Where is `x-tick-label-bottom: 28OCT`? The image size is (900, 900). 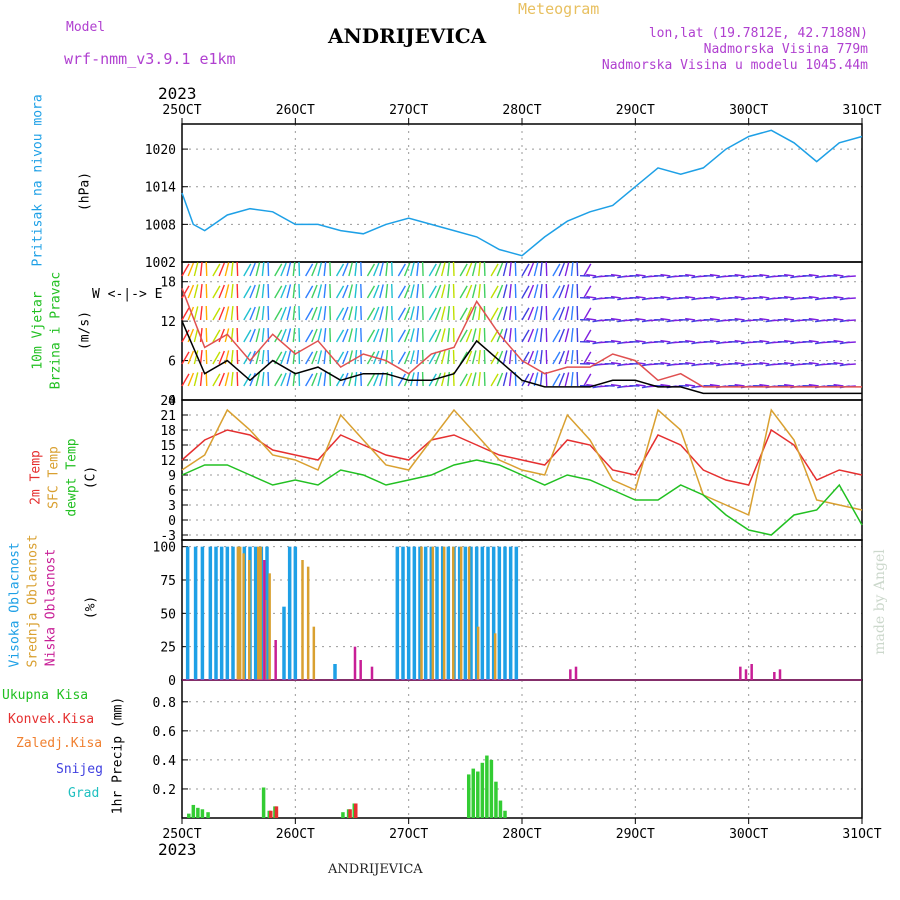
x-tick-label-bottom: 28OCT is located at coordinates (521, 834).